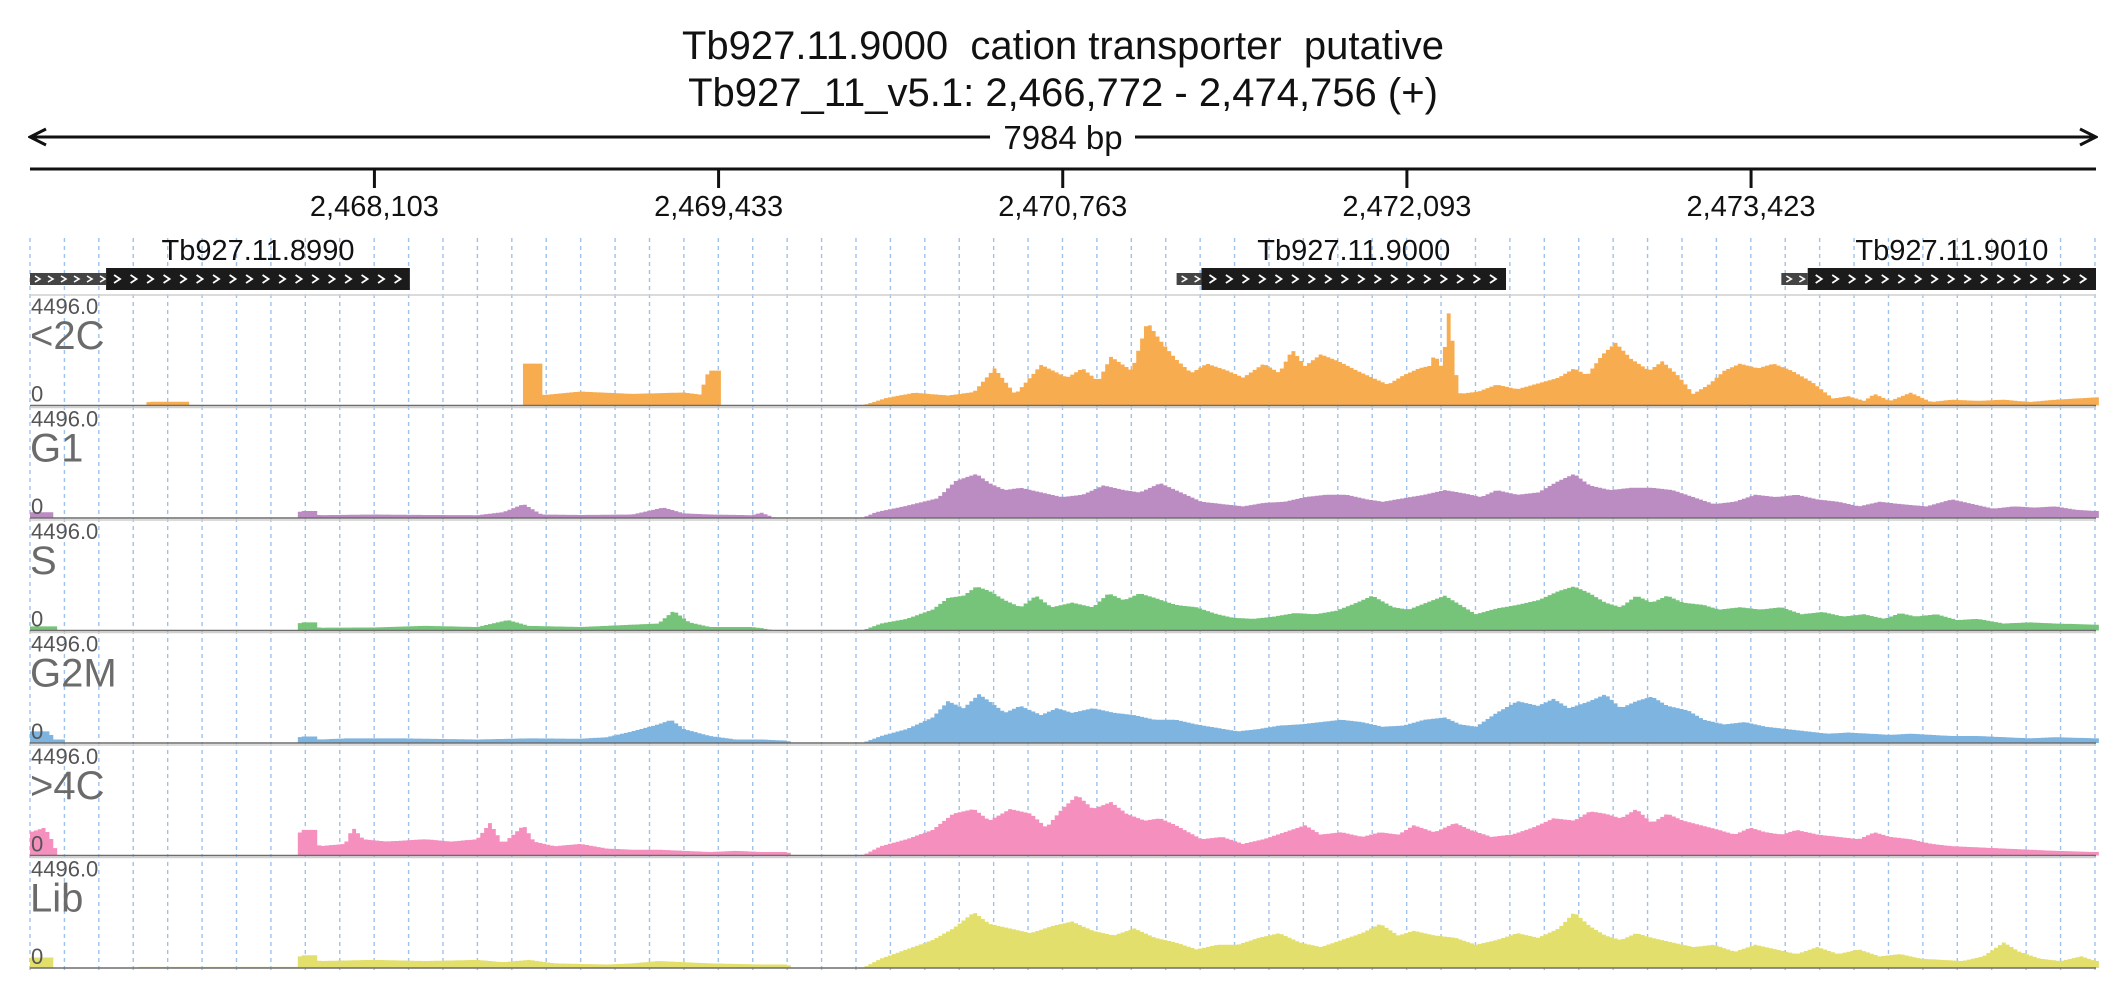 Image resolution: width=2126 pixels, height=1000 pixels. I want to click on track-name-2: S, so click(43, 561).